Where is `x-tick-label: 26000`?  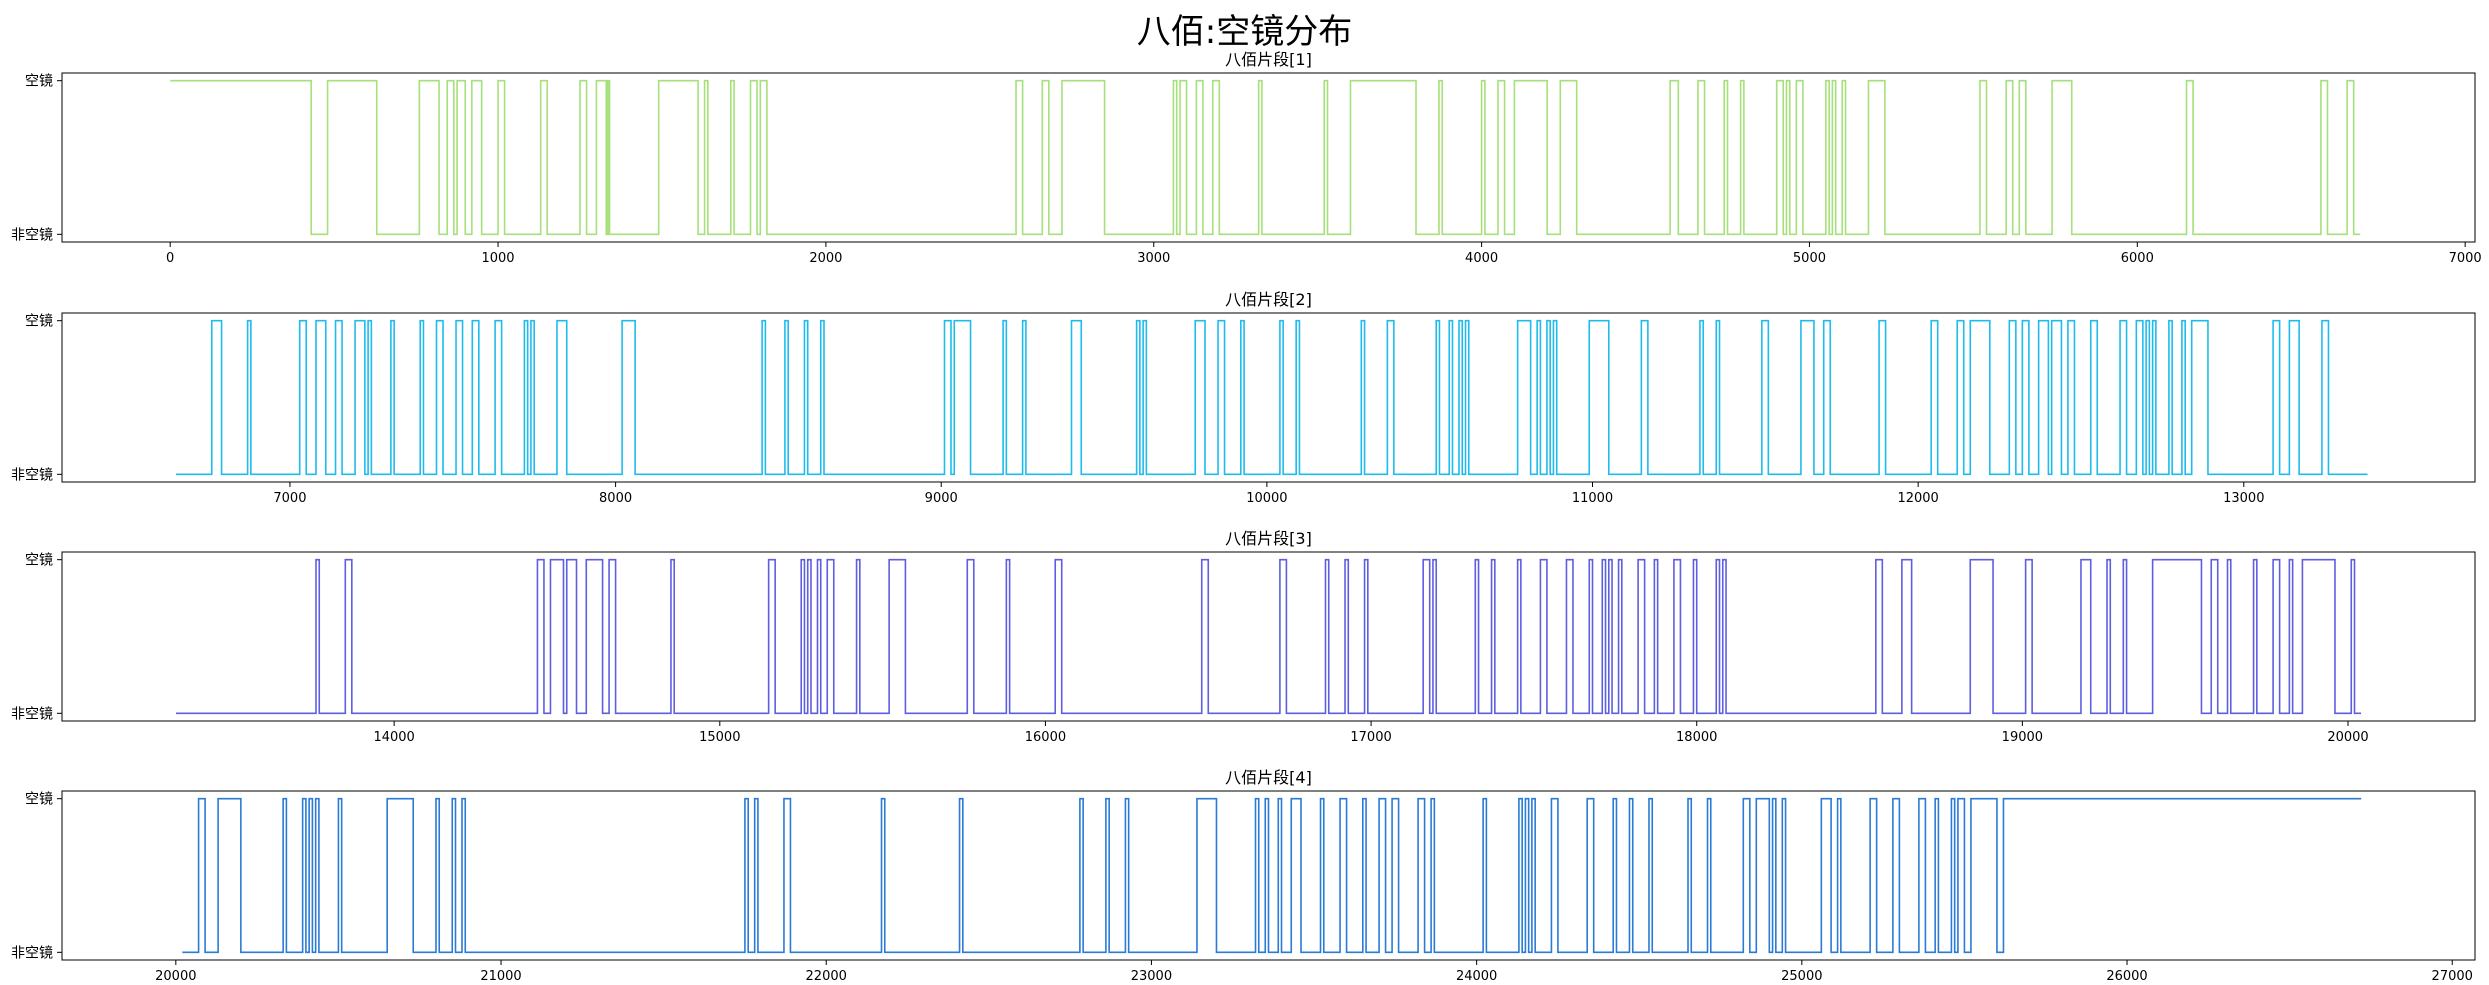
x-tick-label: 26000 is located at coordinates (2126, 976).